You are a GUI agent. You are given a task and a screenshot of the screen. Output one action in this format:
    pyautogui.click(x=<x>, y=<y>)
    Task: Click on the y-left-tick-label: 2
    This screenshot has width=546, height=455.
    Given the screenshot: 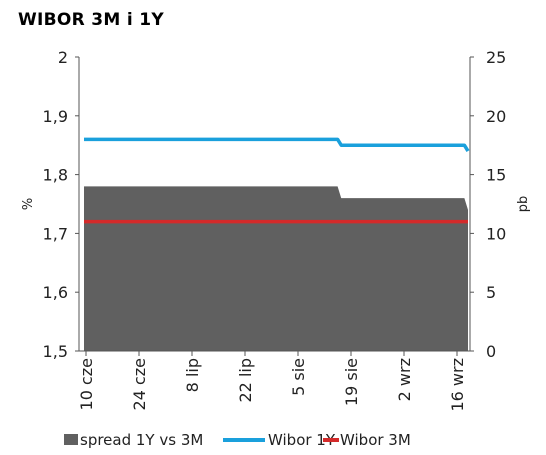 What is the action you would take?
    pyautogui.click(x=63, y=57)
    